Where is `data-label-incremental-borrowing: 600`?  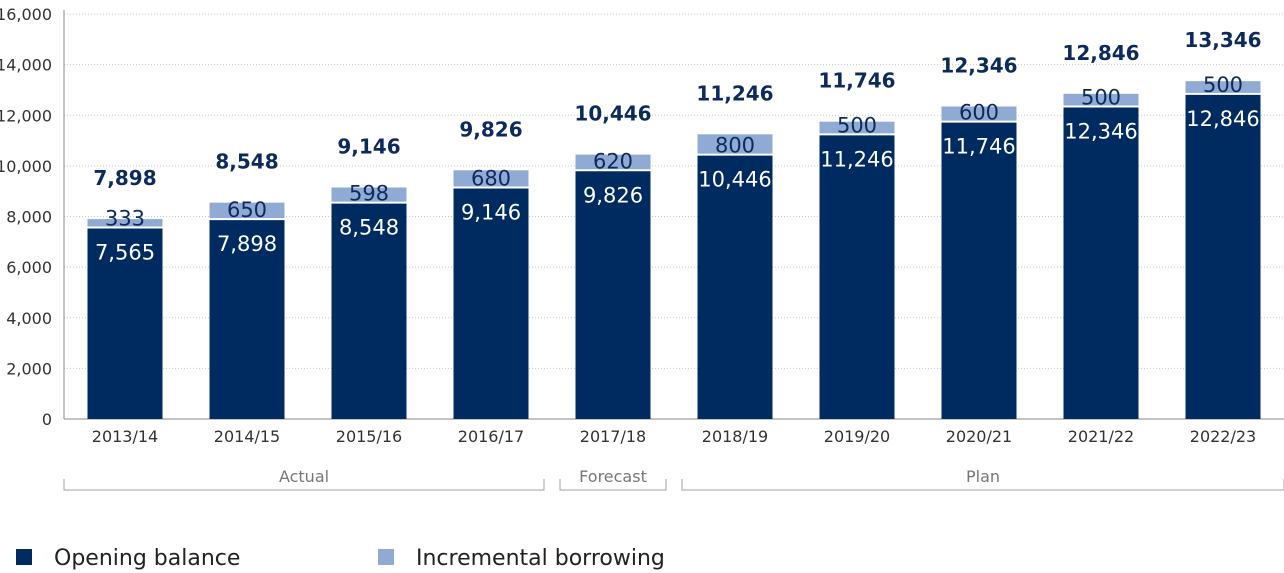
data-label-incremental-borrowing: 600 is located at coordinates (979, 113).